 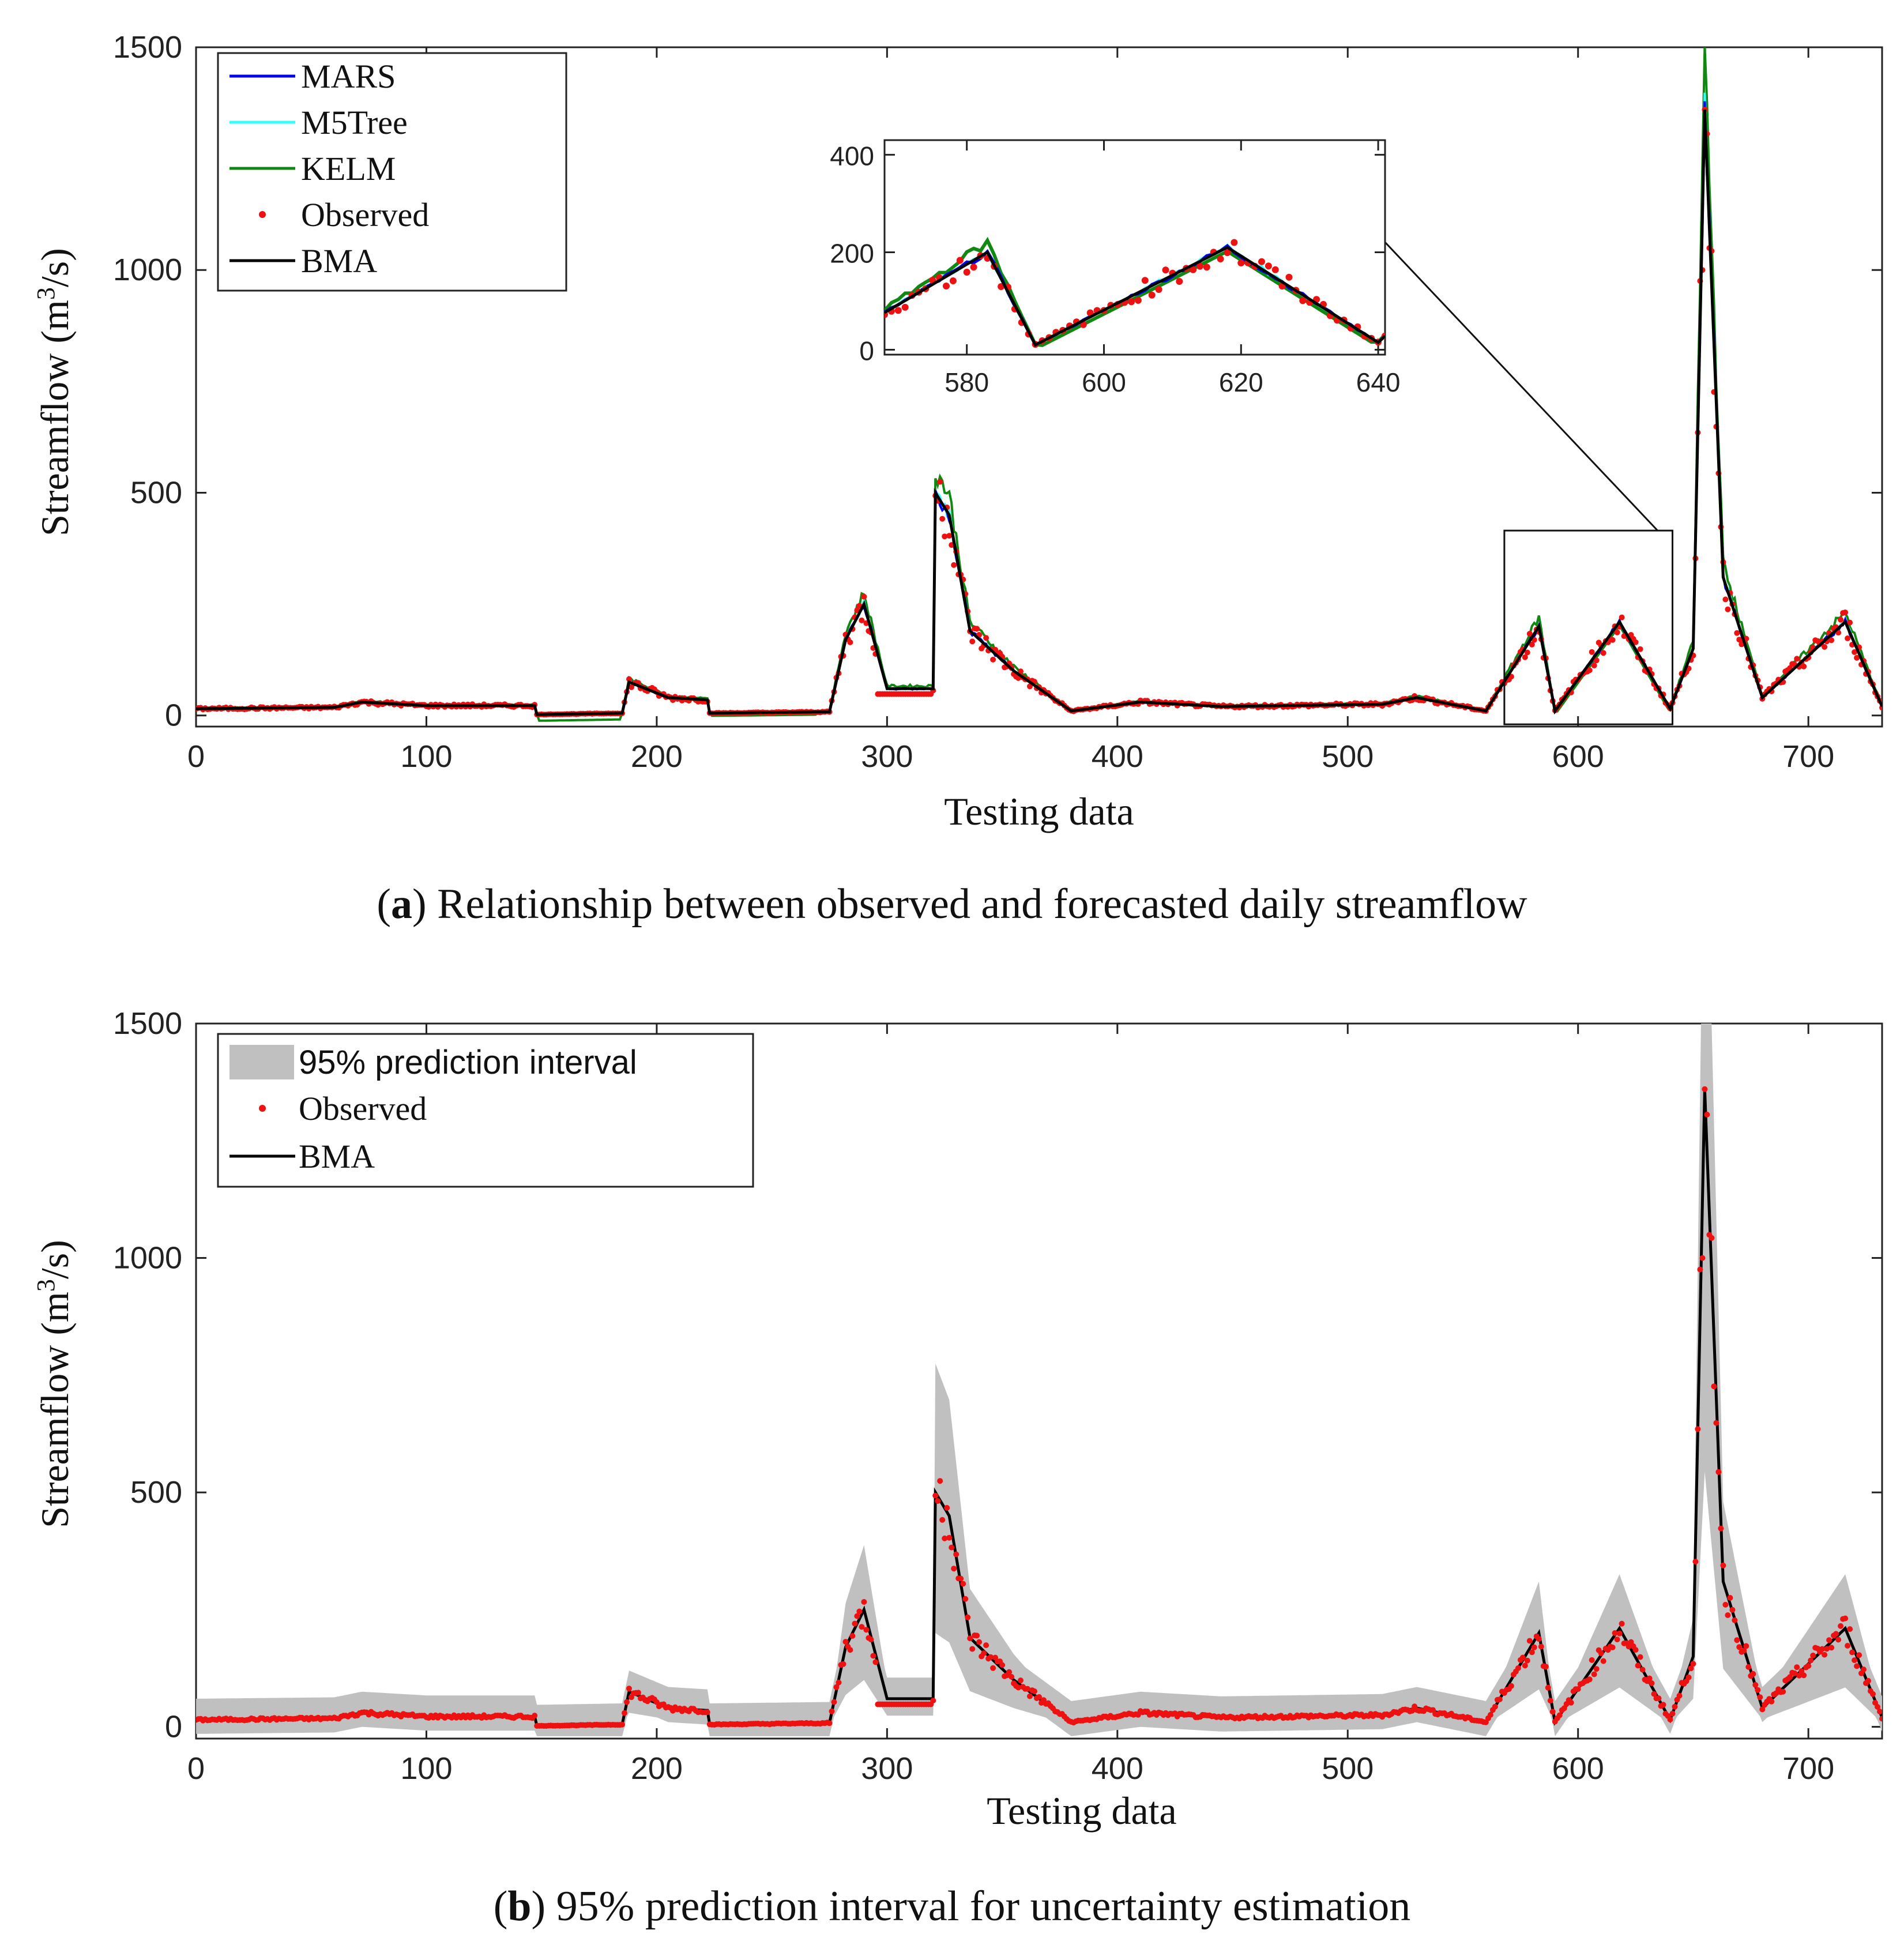 I want to click on legend-interval-swatch, so click(x=261, y=1062).